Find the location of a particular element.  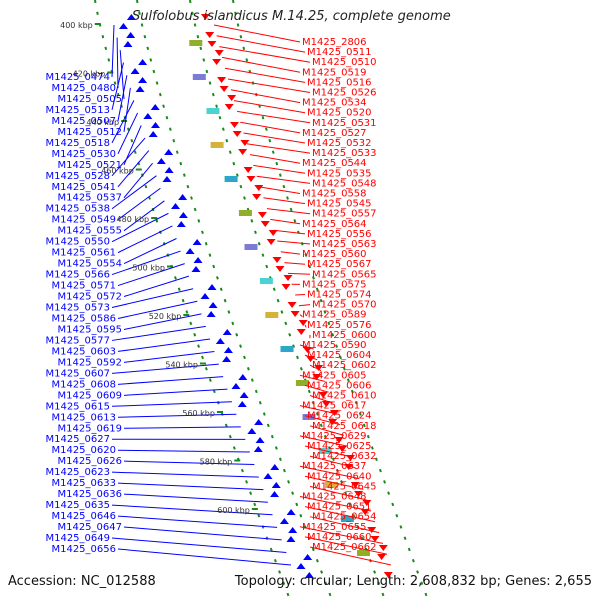

gene-label: M1425_0613 is located at coordinates (83, 417).